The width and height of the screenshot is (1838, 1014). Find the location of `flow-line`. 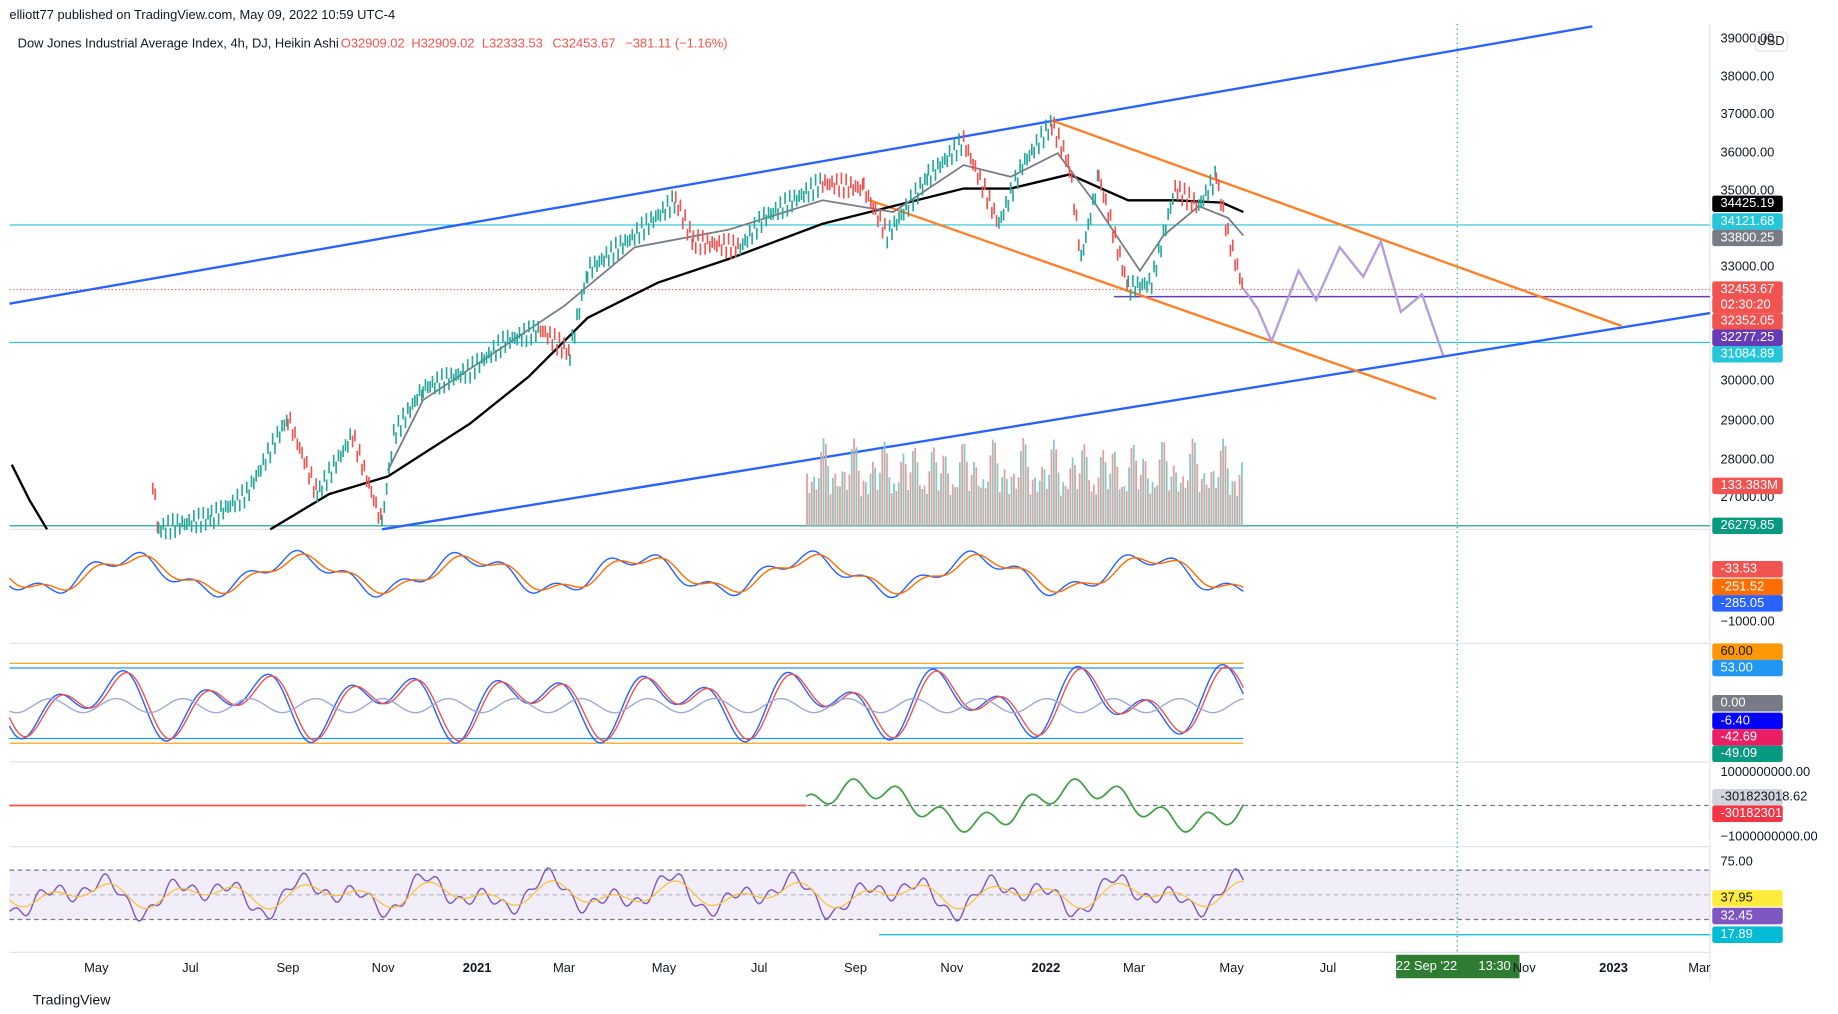

flow-line is located at coordinates (1025, 805).